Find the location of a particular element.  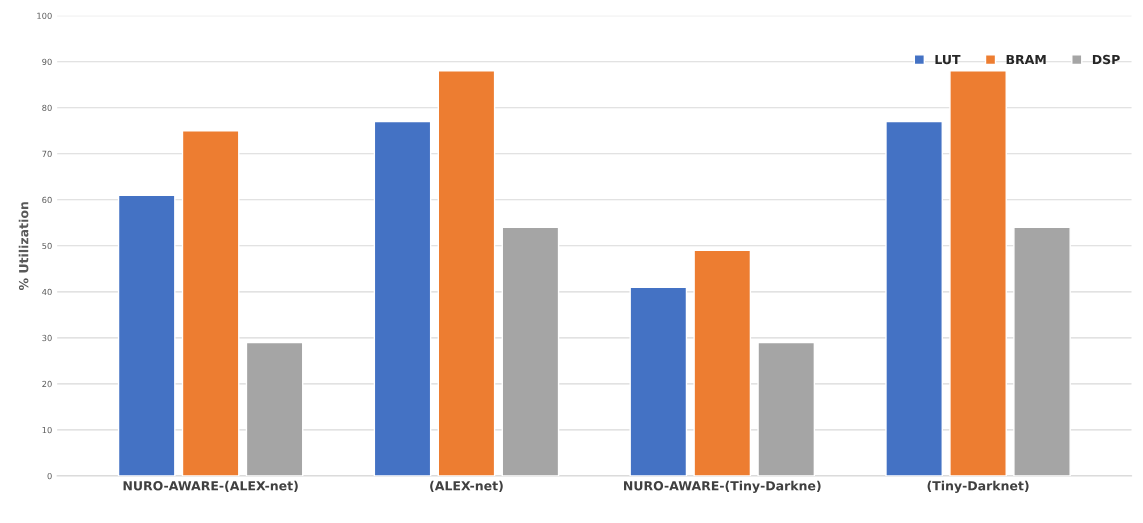

y-tick-label: 80 is located at coordinates (47, 108).